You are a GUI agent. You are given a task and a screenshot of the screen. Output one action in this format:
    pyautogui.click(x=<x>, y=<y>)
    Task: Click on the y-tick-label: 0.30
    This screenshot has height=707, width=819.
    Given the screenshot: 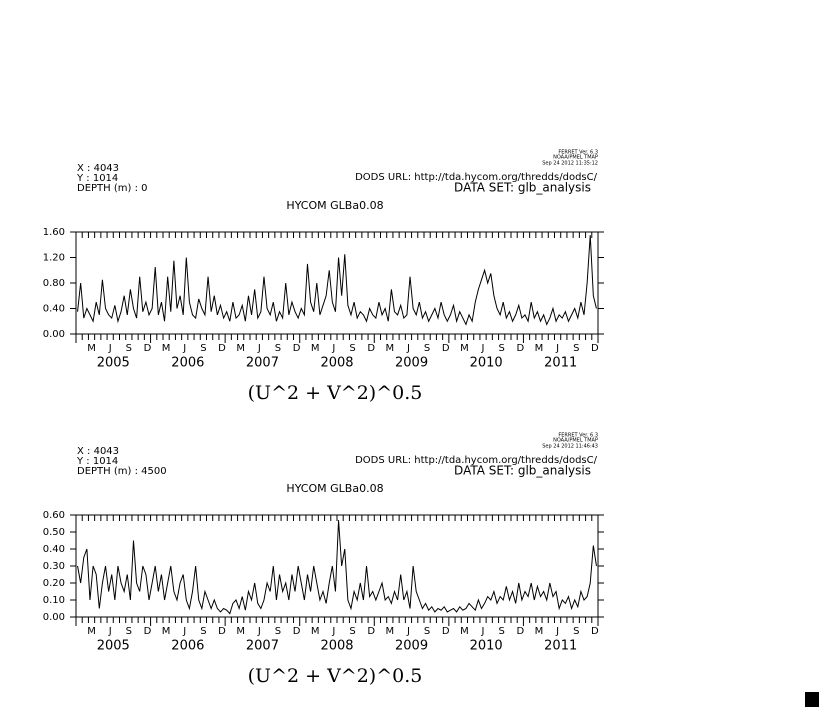 What is the action you would take?
    pyautogui.click(x=54, y=566)
    